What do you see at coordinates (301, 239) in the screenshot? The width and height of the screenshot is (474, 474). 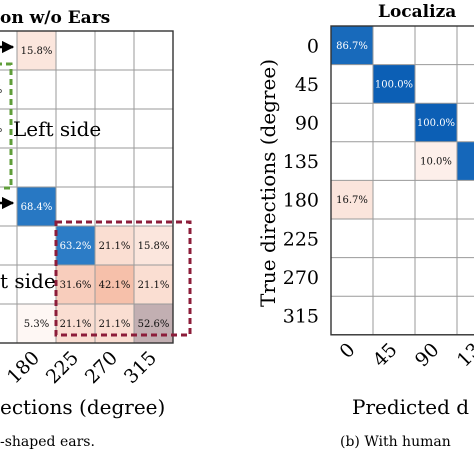 I see `y-tick-label: 225` at bounding box center [301, 239].